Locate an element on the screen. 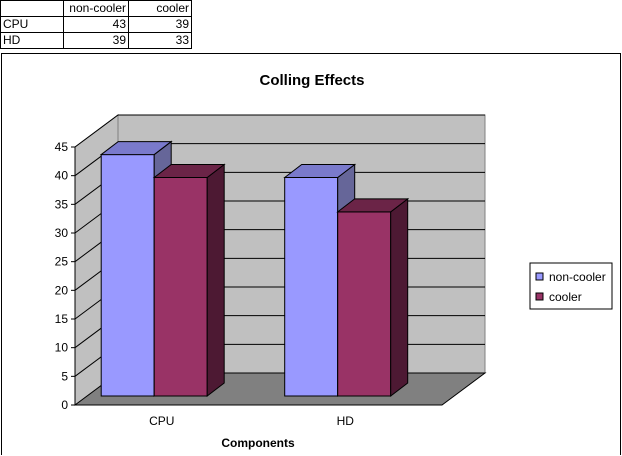 The height and width of the screenshot is (456, 622). table-cell: HD is located at coordinates (32, 40).